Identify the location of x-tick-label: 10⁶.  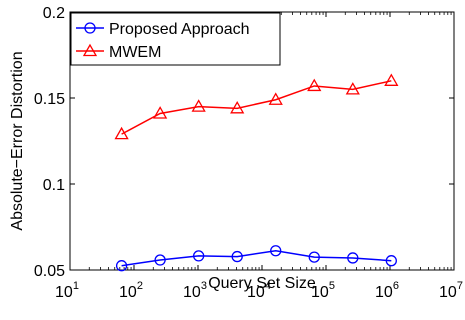
(387, 290).